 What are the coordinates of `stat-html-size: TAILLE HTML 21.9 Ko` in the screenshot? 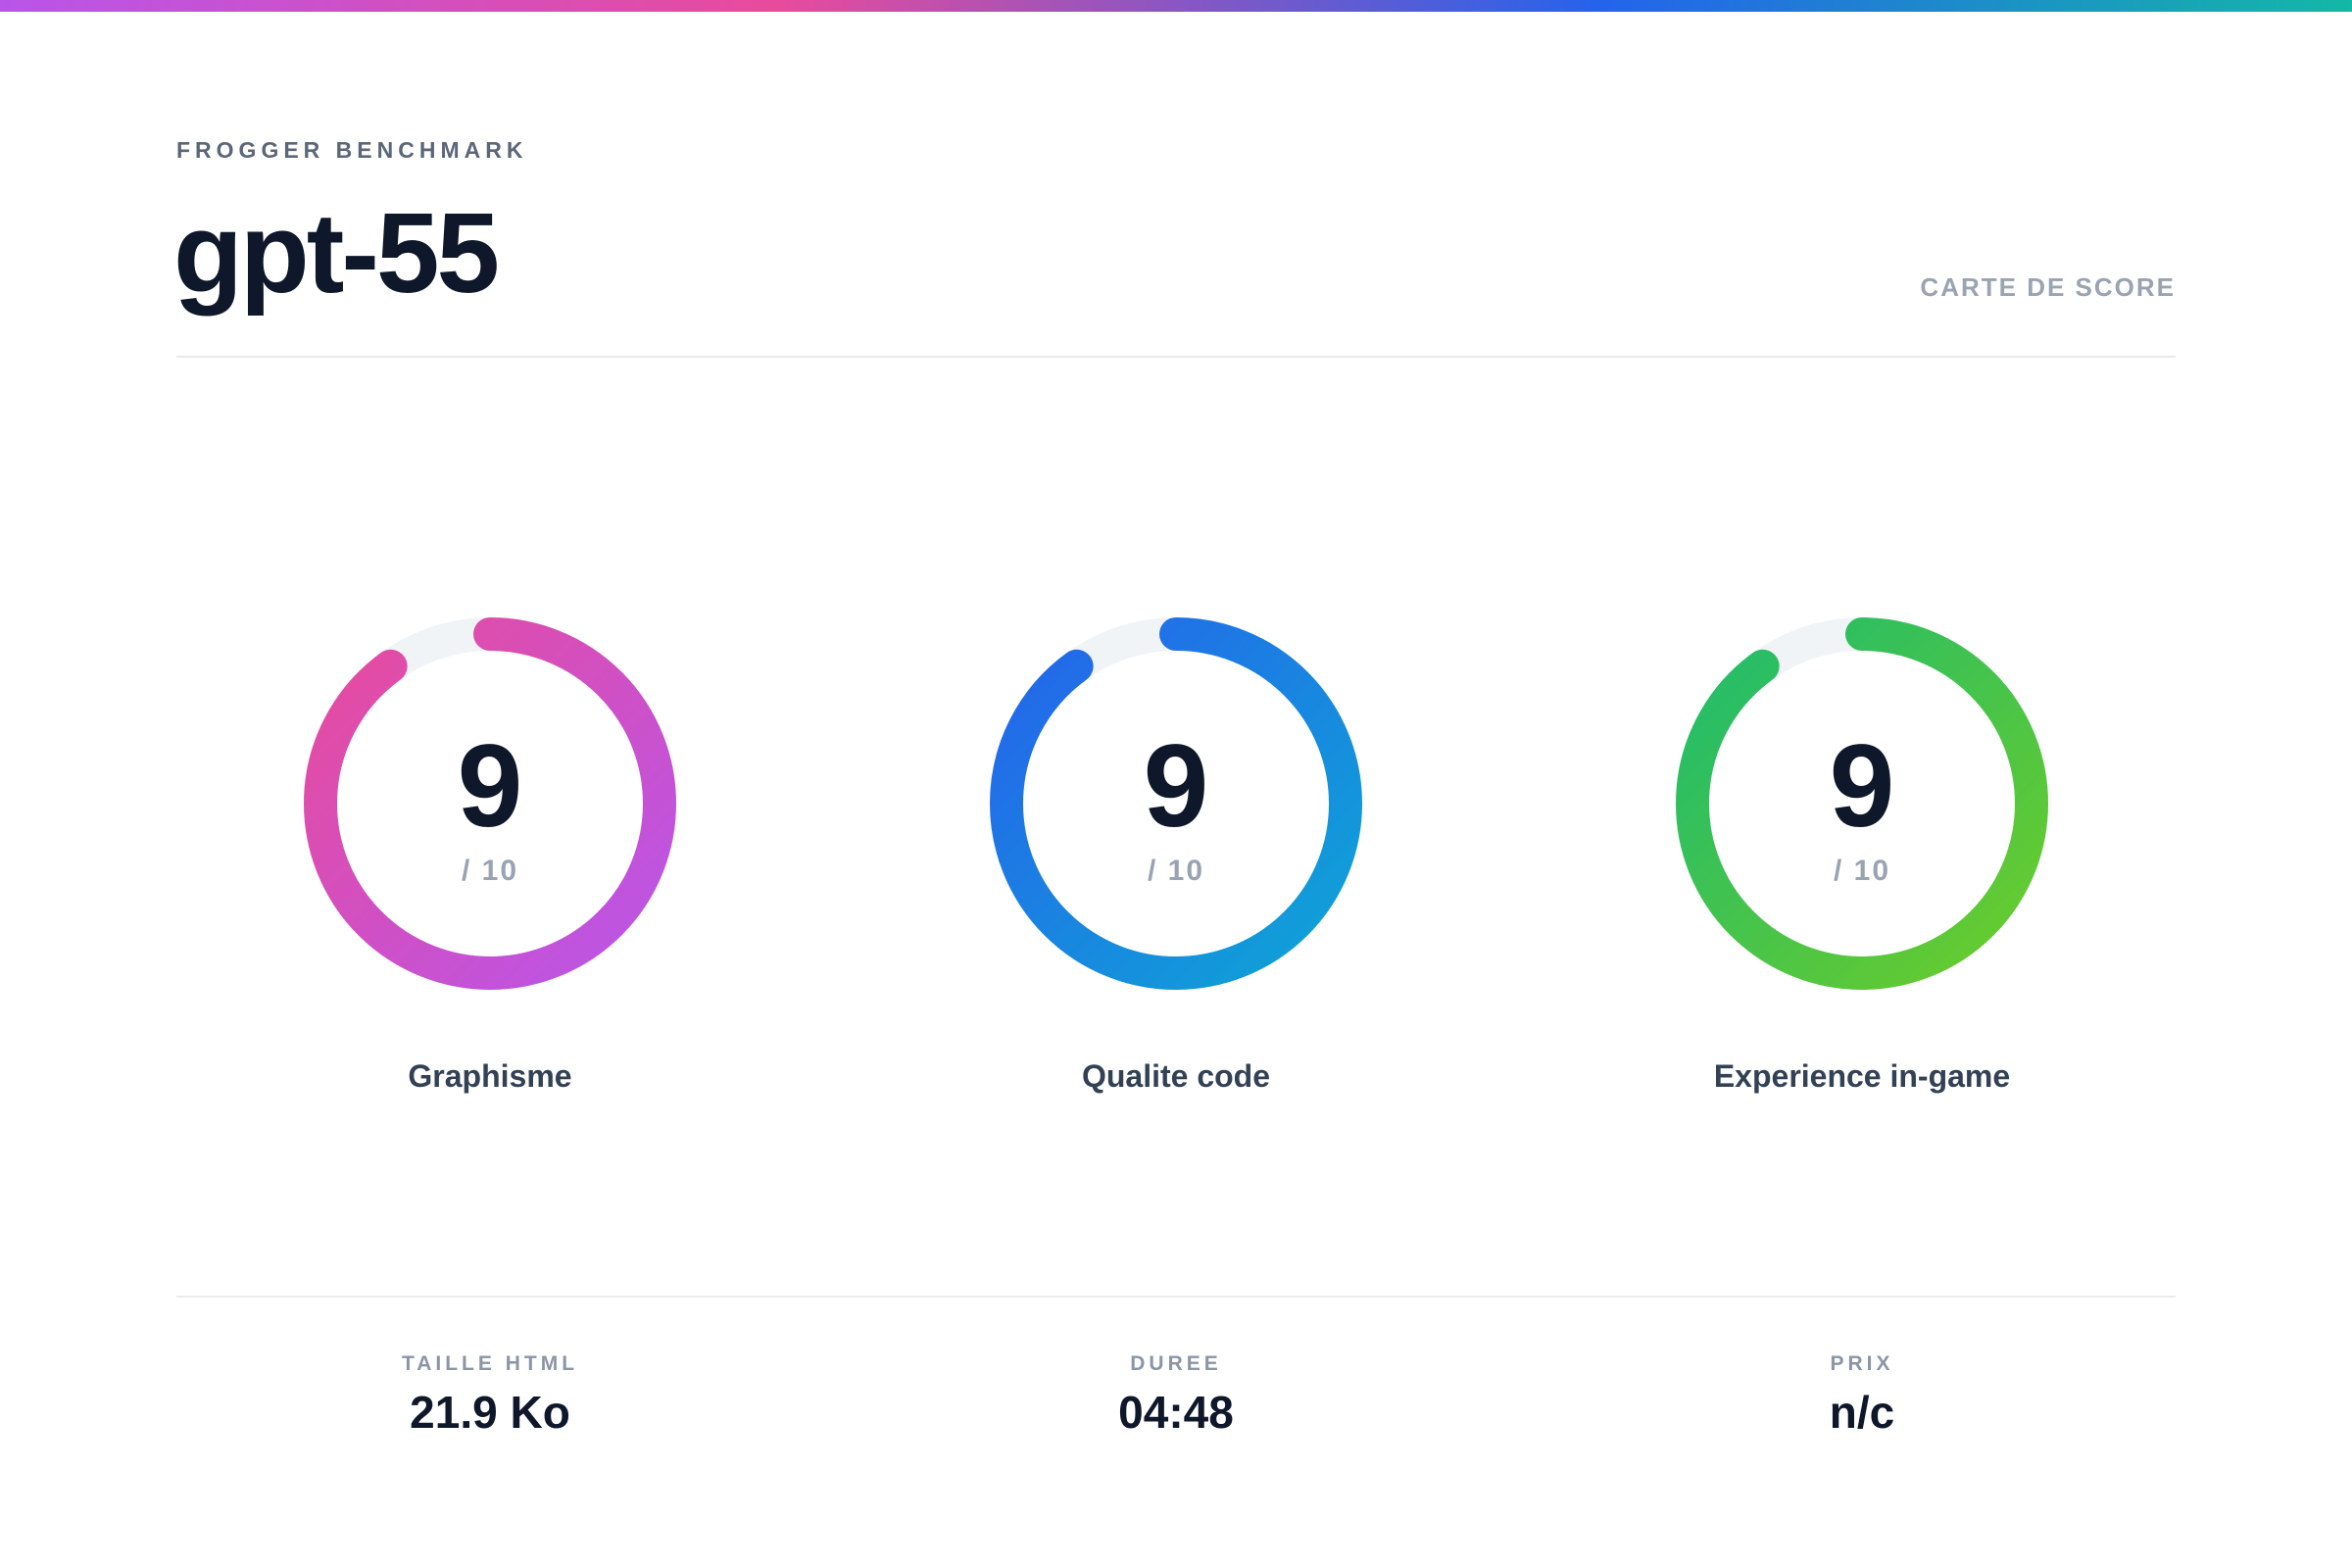 It's located at (490, 1395).